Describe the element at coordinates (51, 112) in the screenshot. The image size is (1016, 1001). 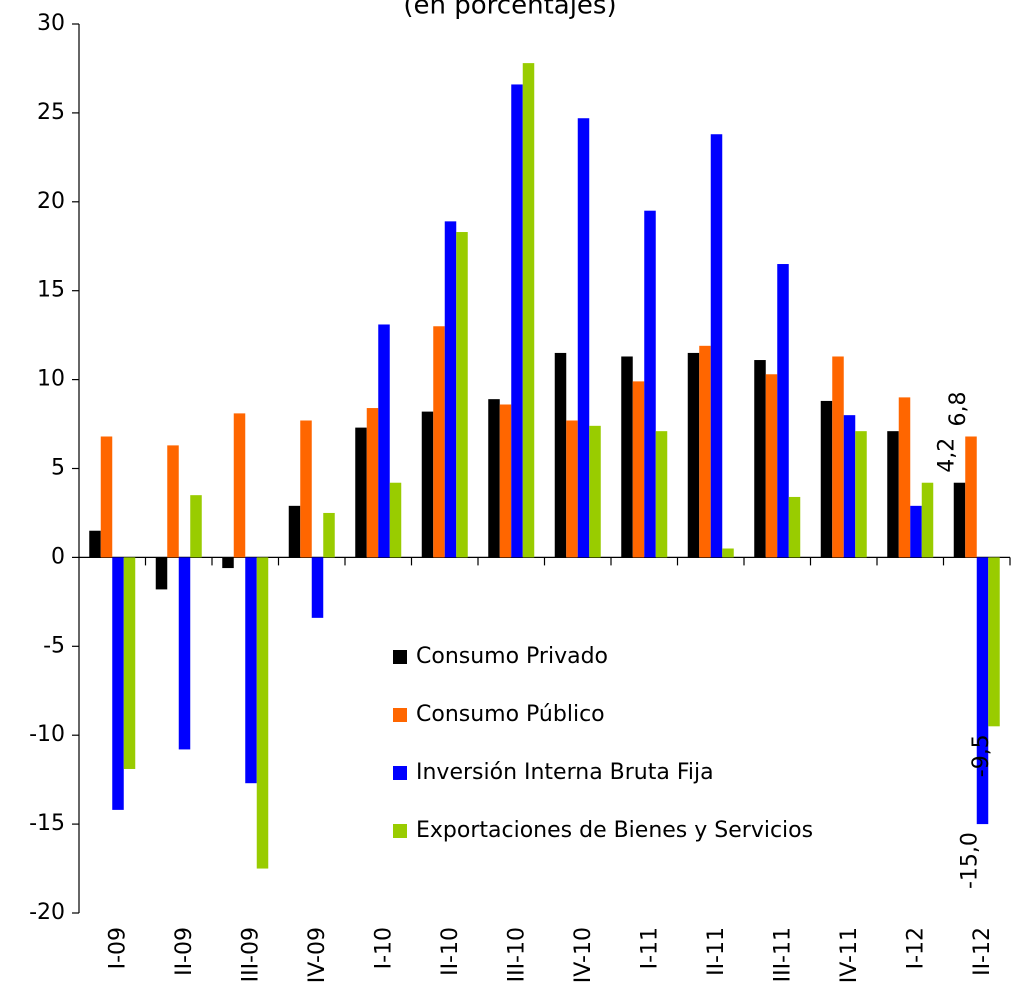
I see `y-tick-label: 25` at that location.